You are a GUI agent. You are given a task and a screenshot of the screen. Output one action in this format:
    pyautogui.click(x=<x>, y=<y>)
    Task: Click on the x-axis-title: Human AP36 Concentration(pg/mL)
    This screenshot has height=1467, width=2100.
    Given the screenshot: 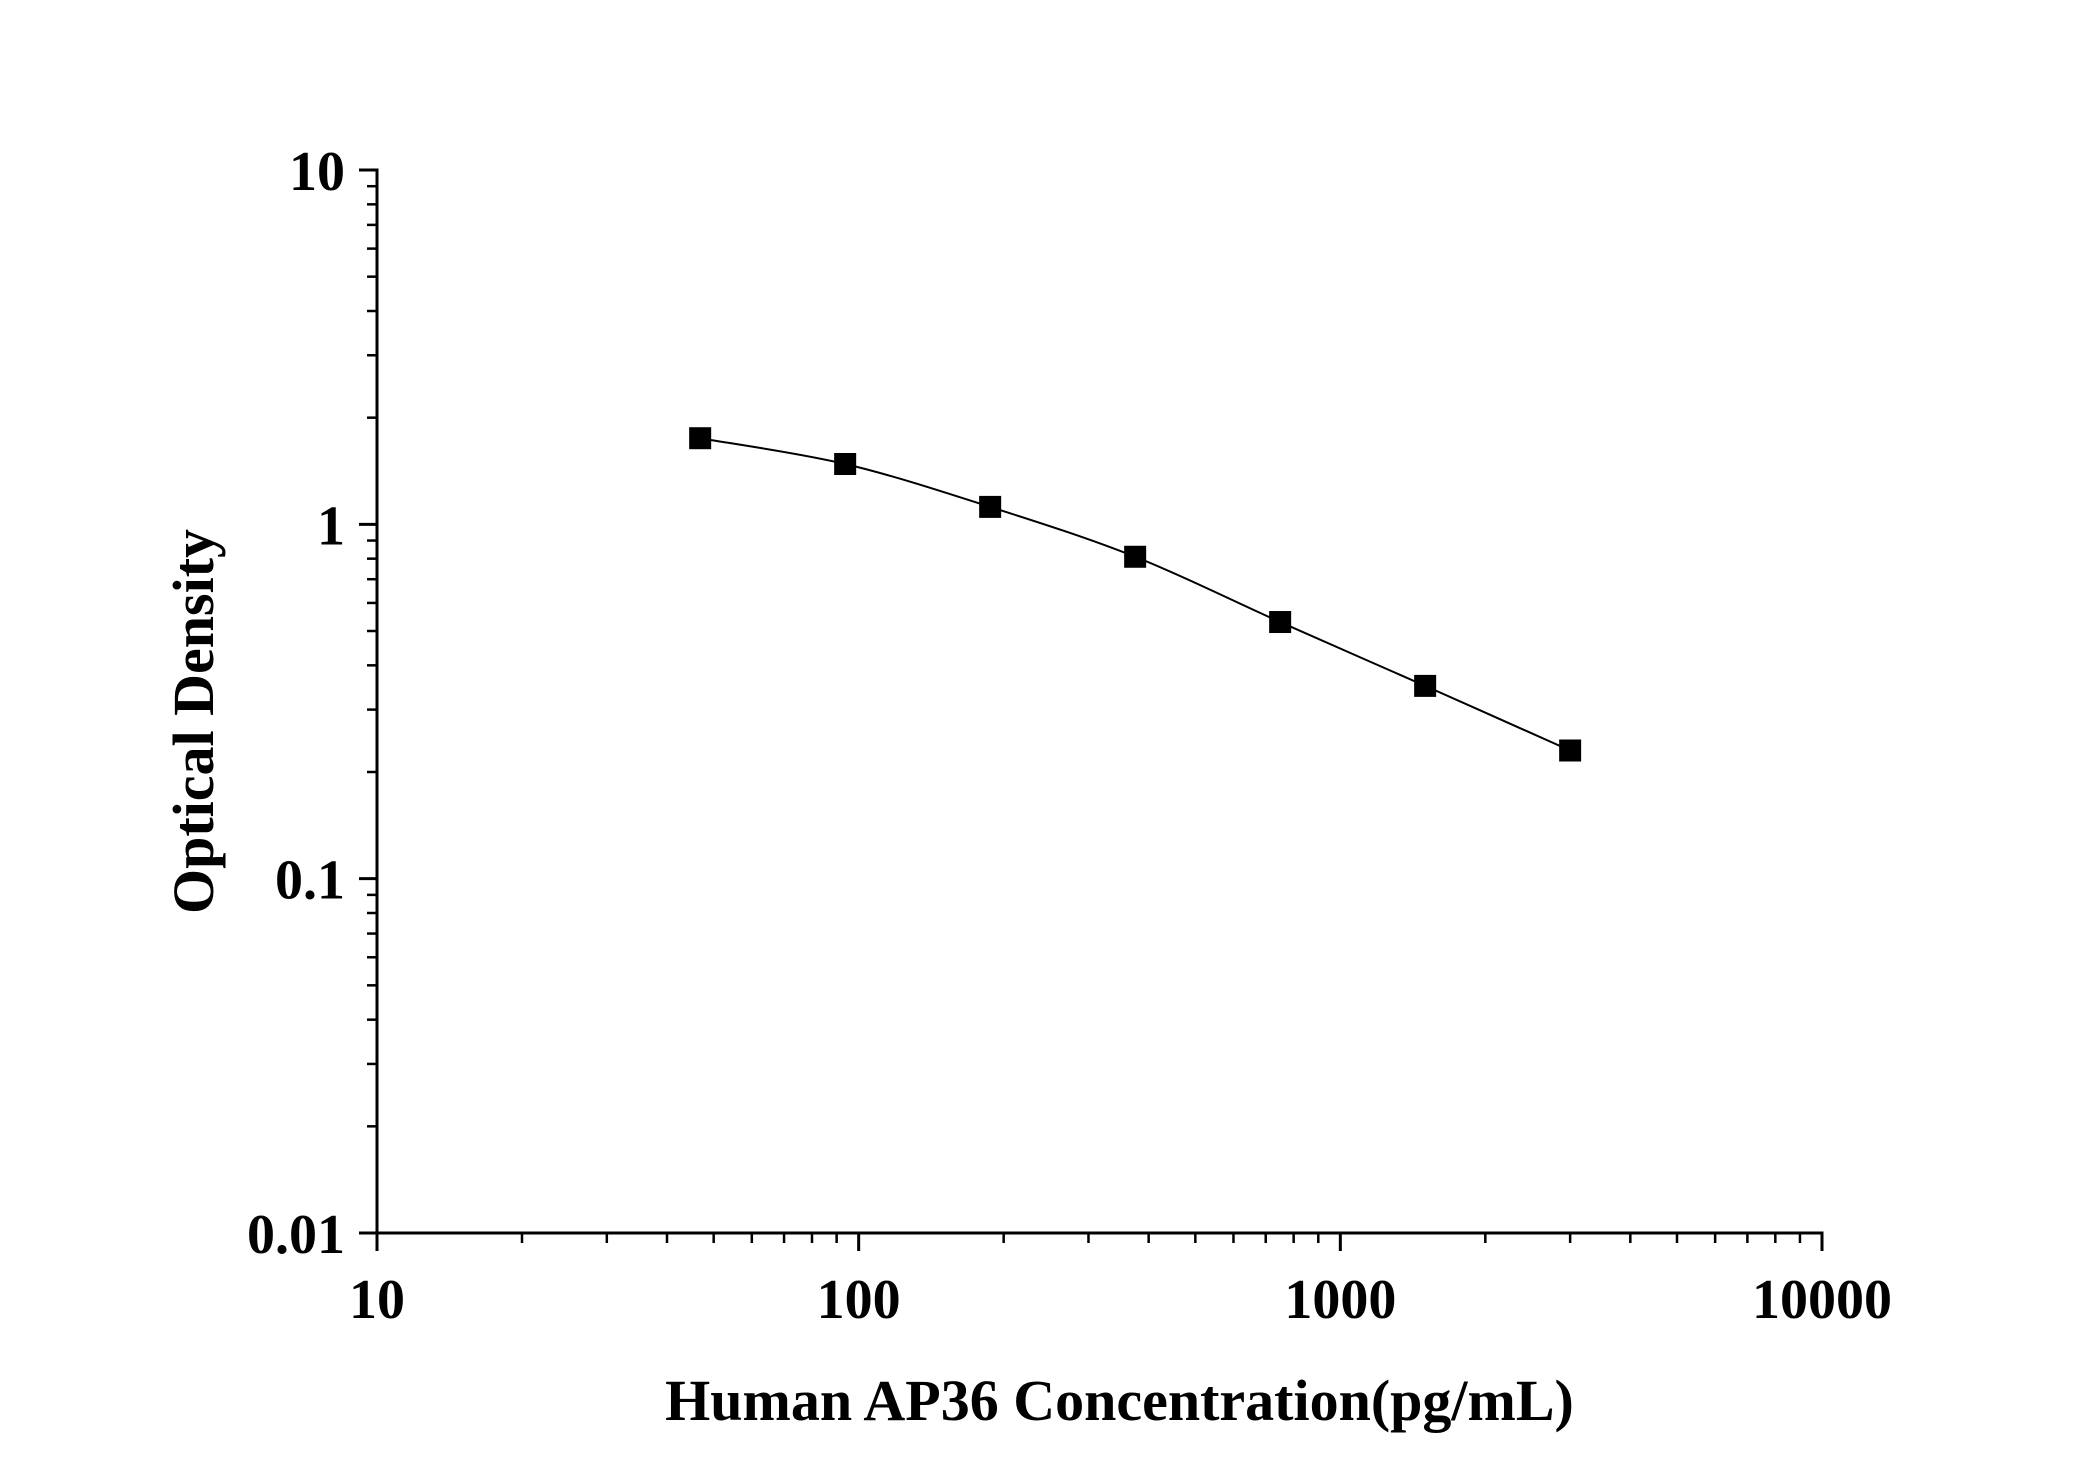 What is the action you would take?
    pyautogui.click(x=1119, y=1400)
    